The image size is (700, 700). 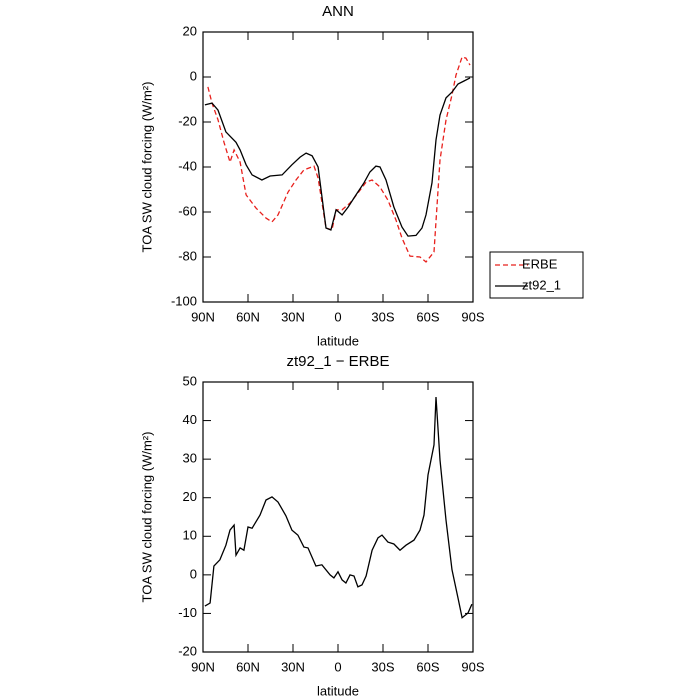 I want to click on y-tick-label: -80, so click(x=187, y=255).